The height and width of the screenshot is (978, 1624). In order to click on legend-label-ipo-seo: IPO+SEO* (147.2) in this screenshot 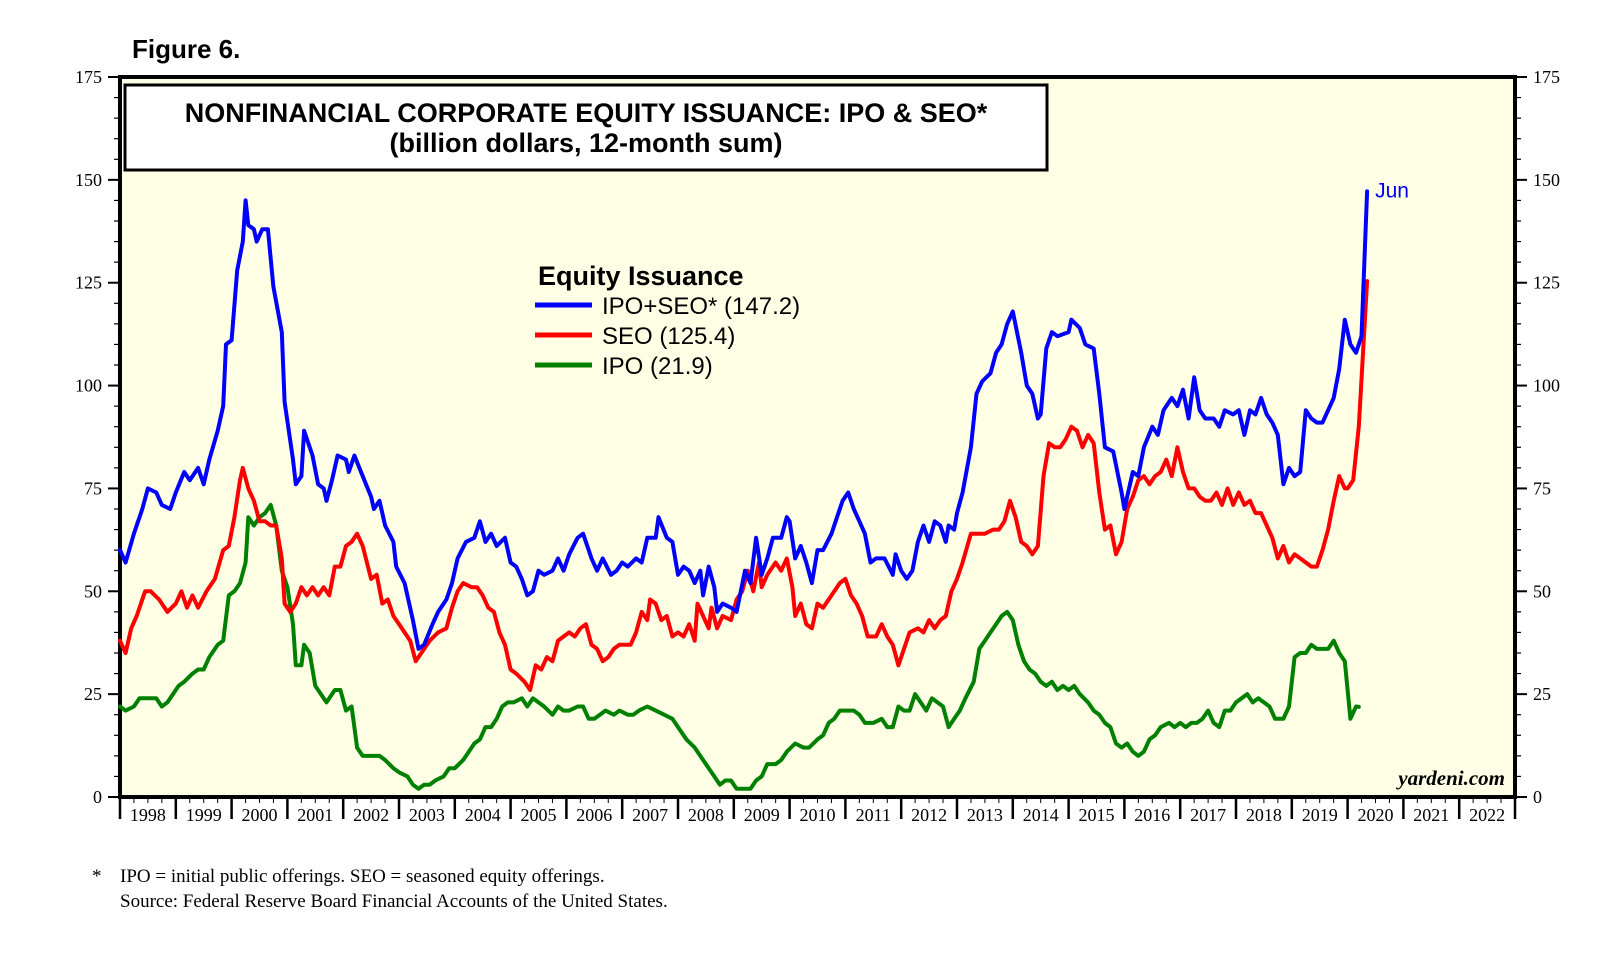, I will do `click(701, 306)`.